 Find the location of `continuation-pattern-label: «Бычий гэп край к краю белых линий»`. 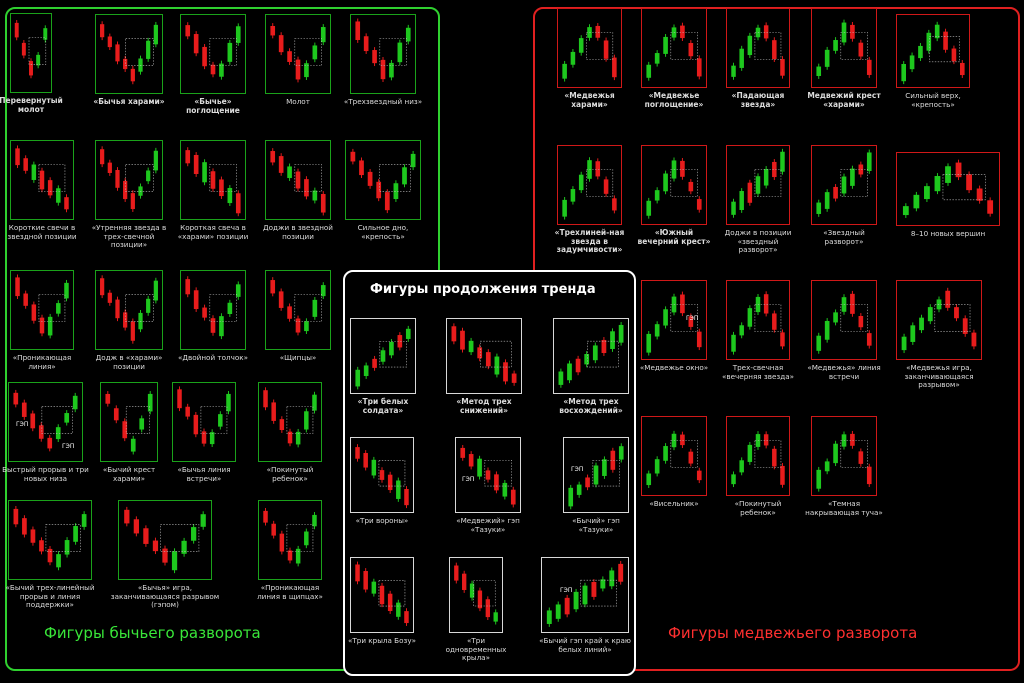

continuation-pattern-label: «Бычий гэп край к краю белых линий» is located at coordinates (585, 645).